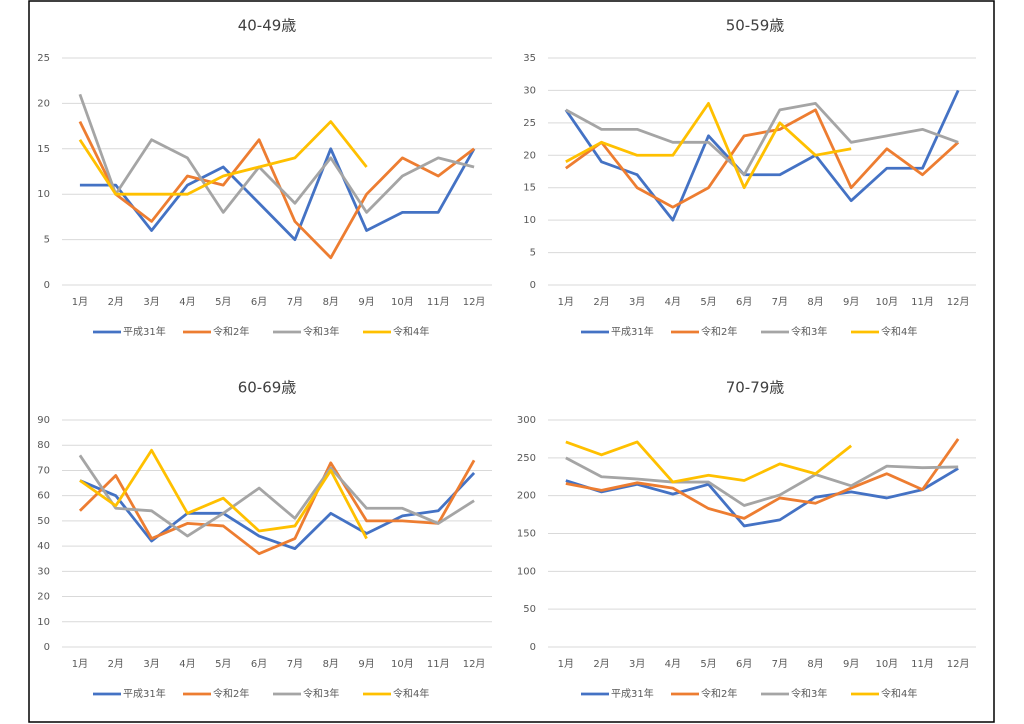 The height and width of the screenshot is (724, 1024). What do you see at coordinates (526, 420) in the screenshot?
I see `y-tick-label: 300` at bounding box center [526, 420].